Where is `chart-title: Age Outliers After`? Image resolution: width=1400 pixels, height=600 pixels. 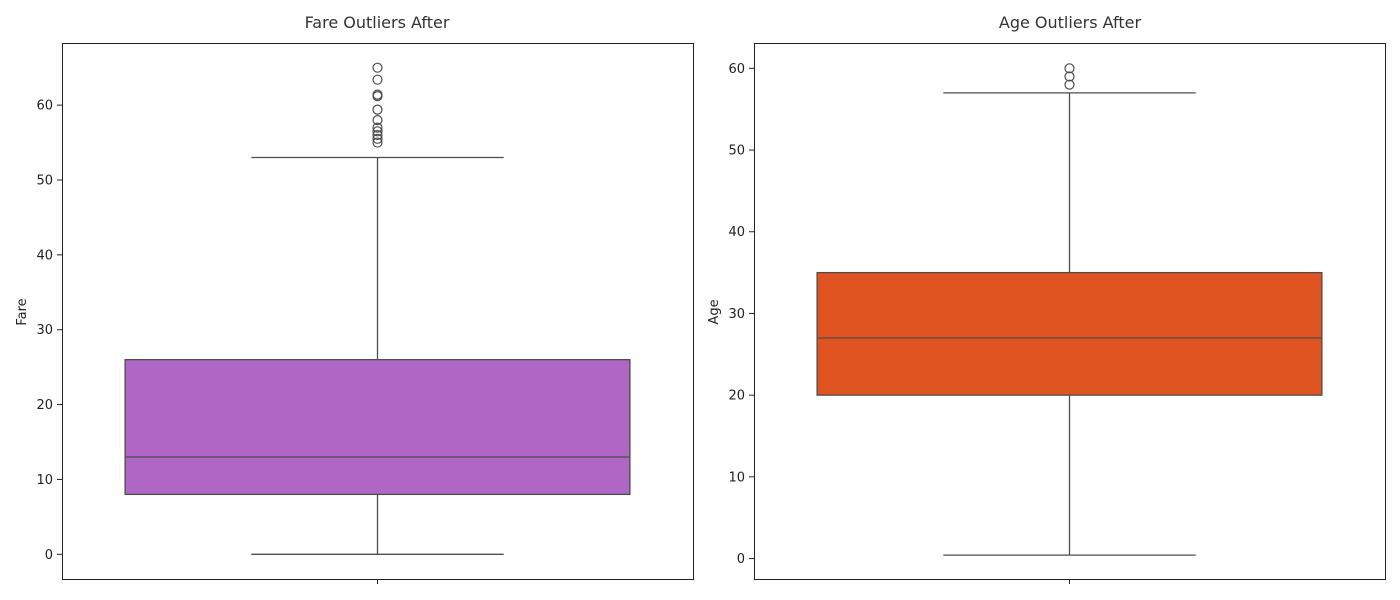
chart-title: Age Outliers After is located at coordinates (1070, 22).